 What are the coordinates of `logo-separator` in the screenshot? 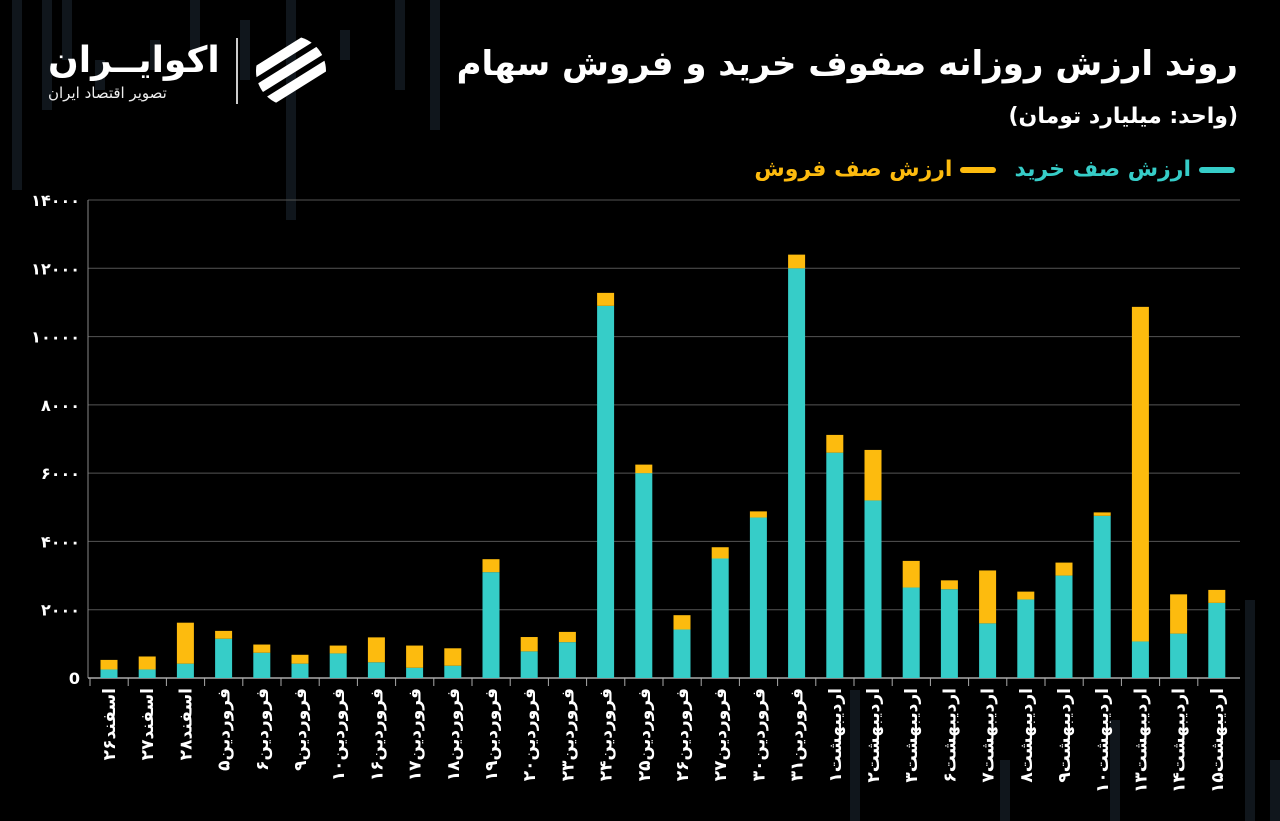 It's located at (236, 71).